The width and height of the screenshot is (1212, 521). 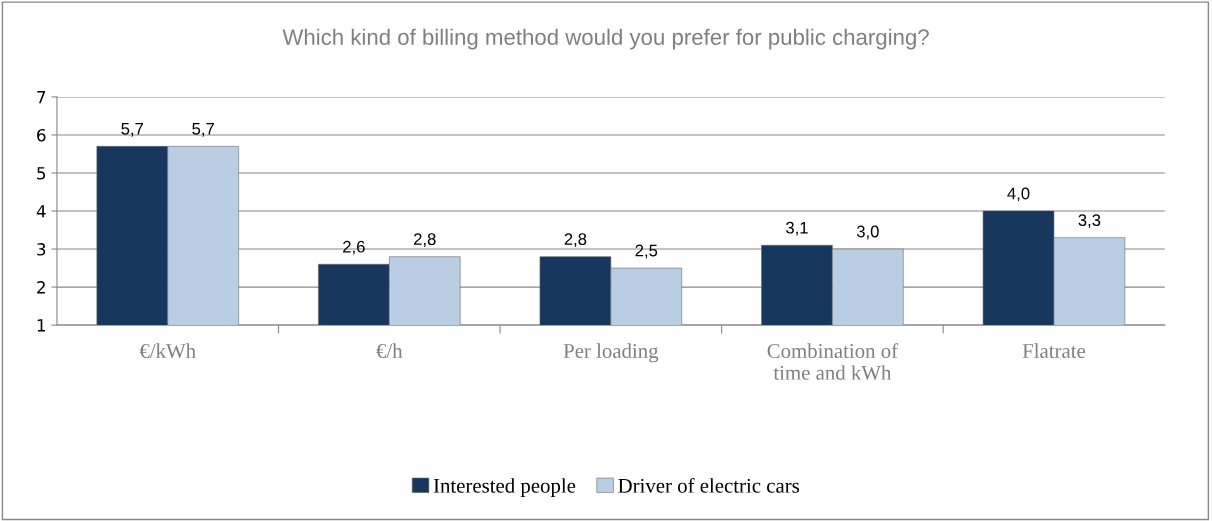 What do you see at coordinates (41, 211) in the screenshot?
I see `y-tick-label: 4` at bounding box center [41, 211].